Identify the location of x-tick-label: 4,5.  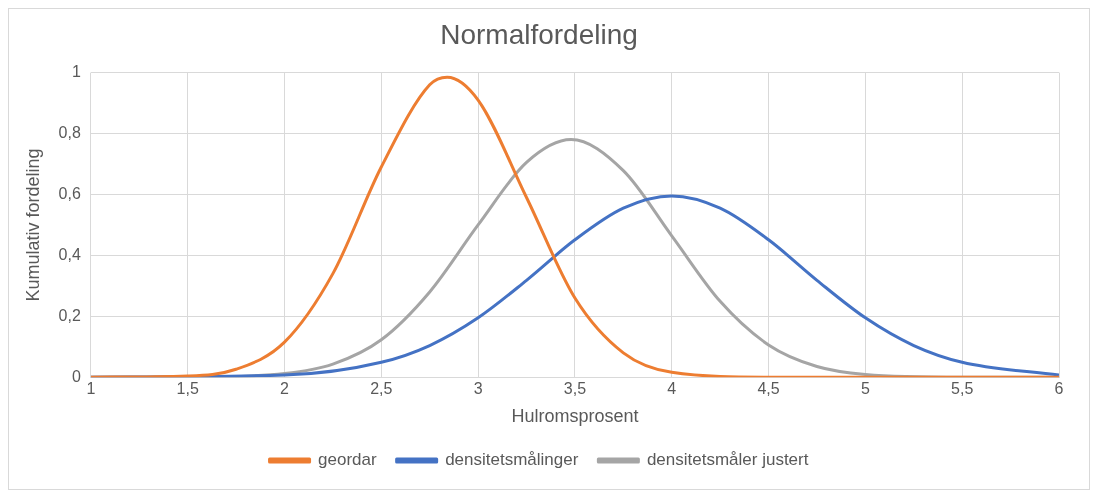
(768, 389).